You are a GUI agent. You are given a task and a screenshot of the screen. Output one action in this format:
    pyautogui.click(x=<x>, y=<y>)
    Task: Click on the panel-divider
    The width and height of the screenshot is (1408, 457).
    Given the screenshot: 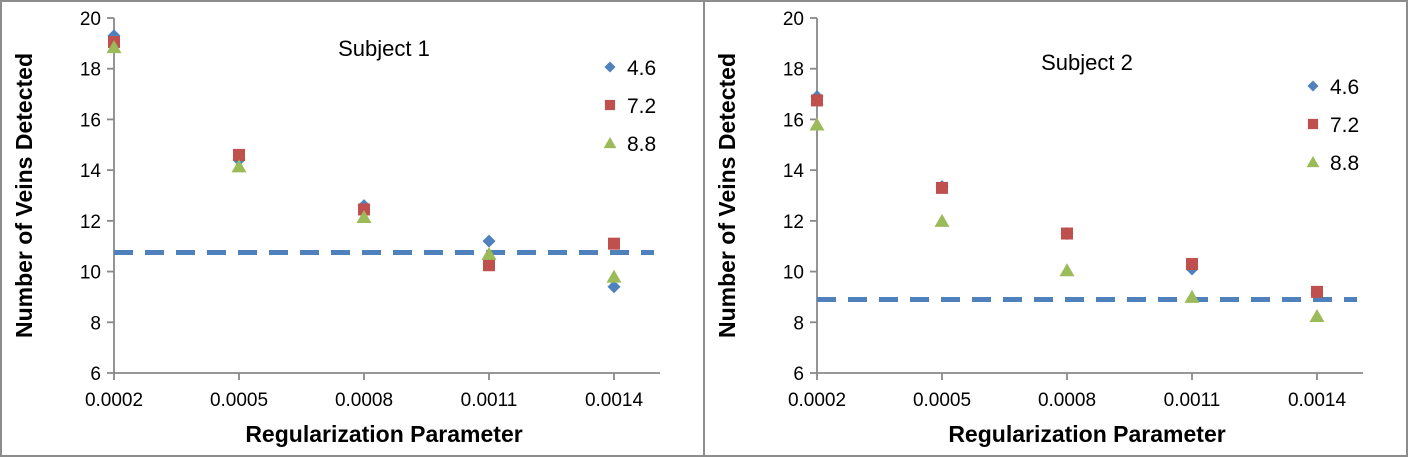 What is the action you would take?
    pyautogui.click(x=704, y=228)
    